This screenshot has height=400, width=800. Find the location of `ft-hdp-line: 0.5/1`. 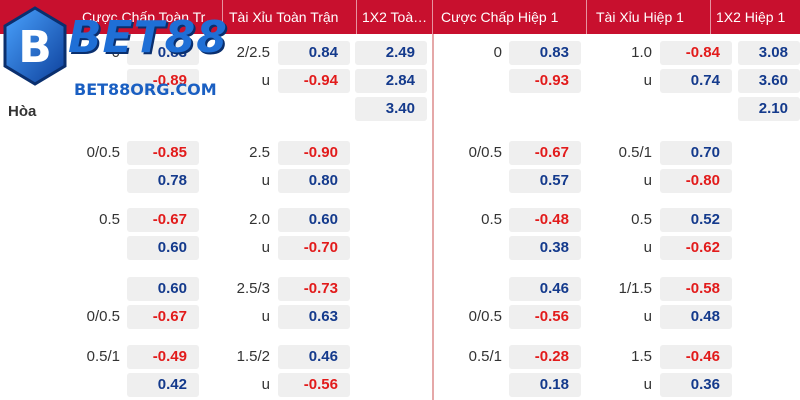

ft-hdp-line: 0.5/1 is located at coordinates (103, 356).